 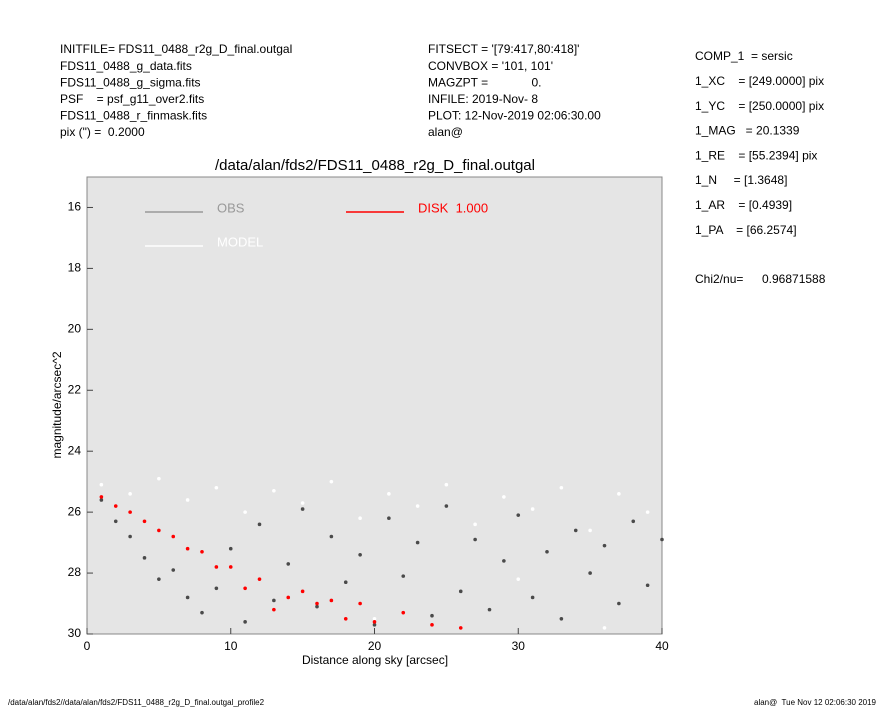 What do you see at coordinates (743, 205) in the screenshot?
I see `fit-parameter: 1_AR = [0.4939]` at bounding box center [743, 205].